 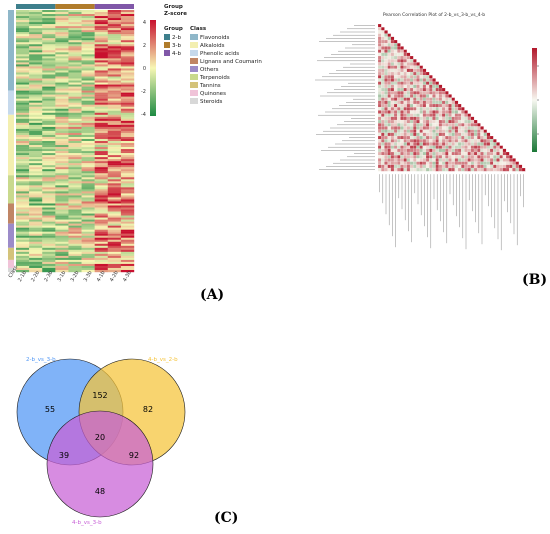 What do you see at coordinates (100, 437) in the screenshot?
I see `venn-count-all: 20` at bounding box center [100, 437].